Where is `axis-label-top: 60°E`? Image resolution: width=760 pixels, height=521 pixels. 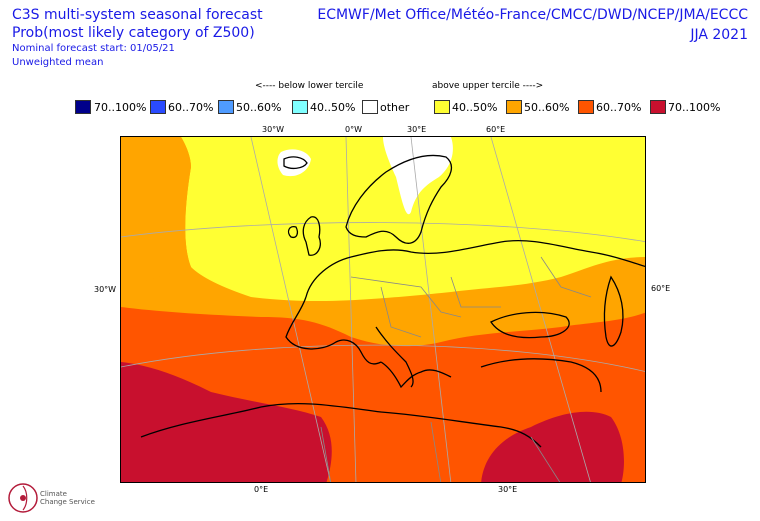 axis-label-top: 60°E is located at coordinates (496, 129).